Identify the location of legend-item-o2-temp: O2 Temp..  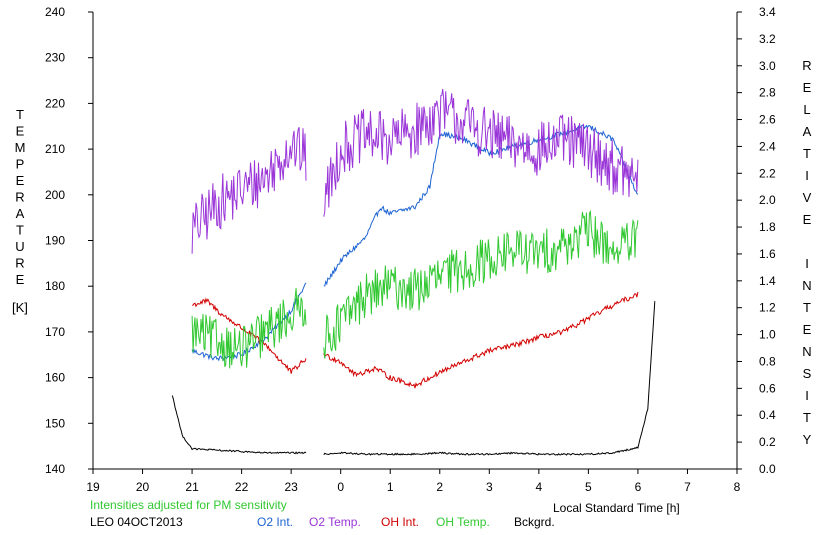
(335, 522).